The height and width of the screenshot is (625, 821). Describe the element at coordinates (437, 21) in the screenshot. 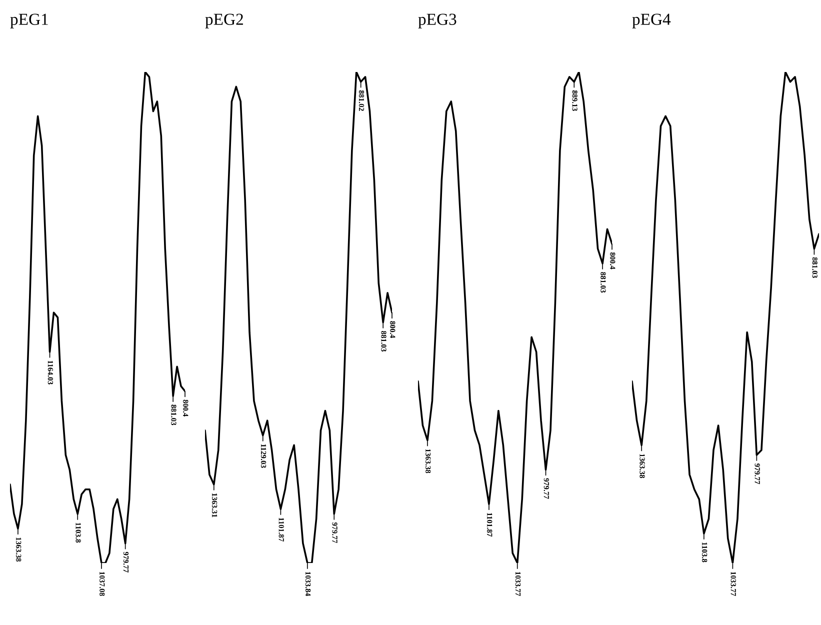

I see `chart-title: pEG3` at that location.